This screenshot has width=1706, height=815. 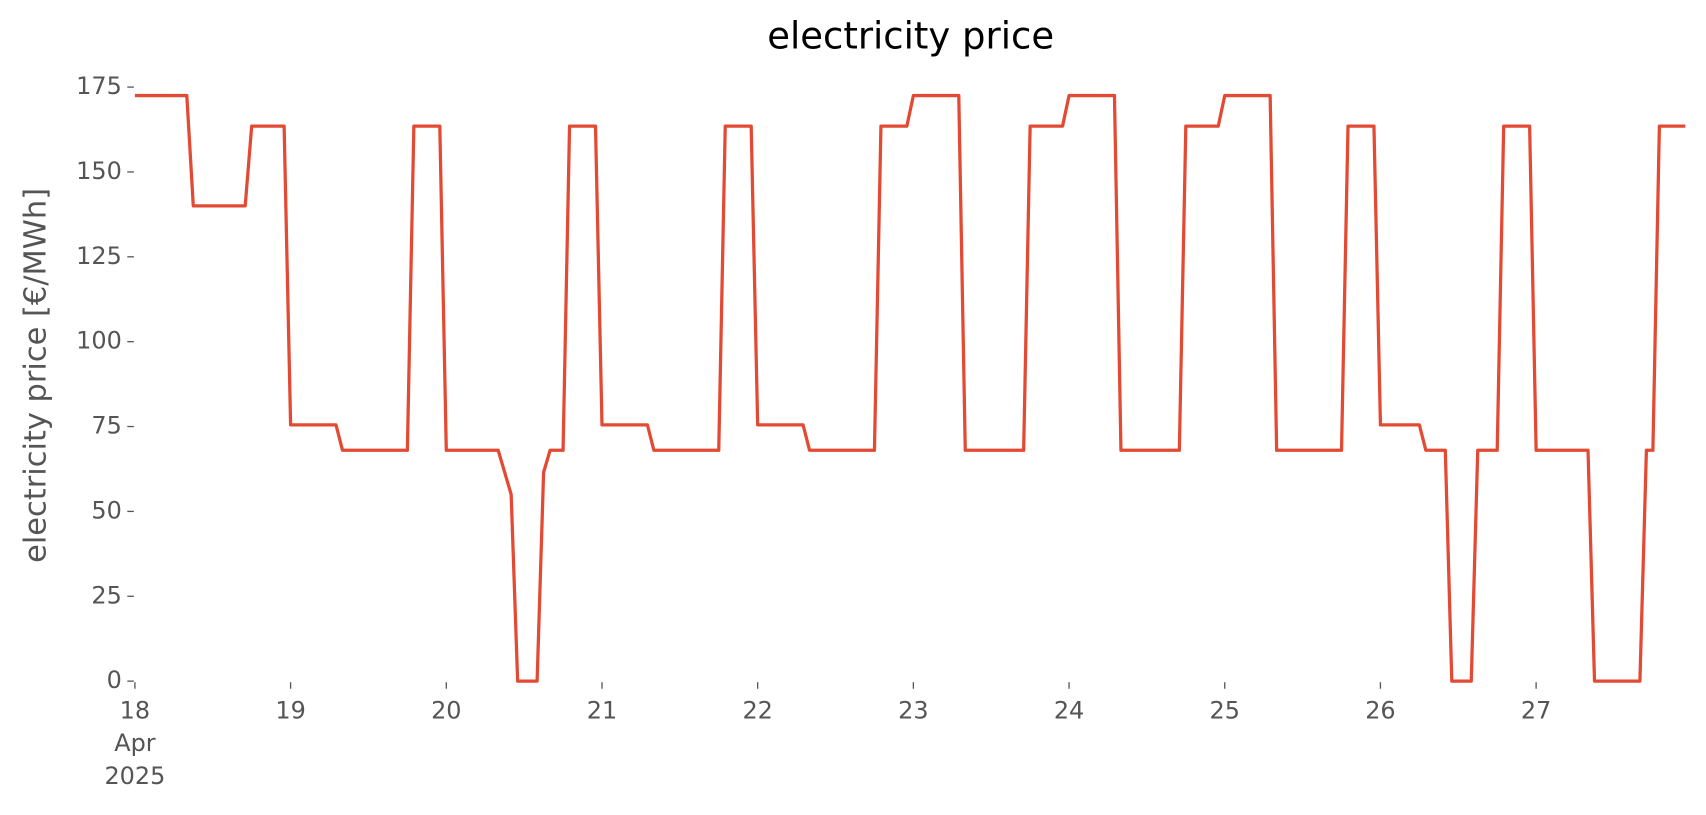 What do you see at coordinates (106, 510) in the screenshot?
I see `y-tick-label: 50` at bounding box center [106, 510].